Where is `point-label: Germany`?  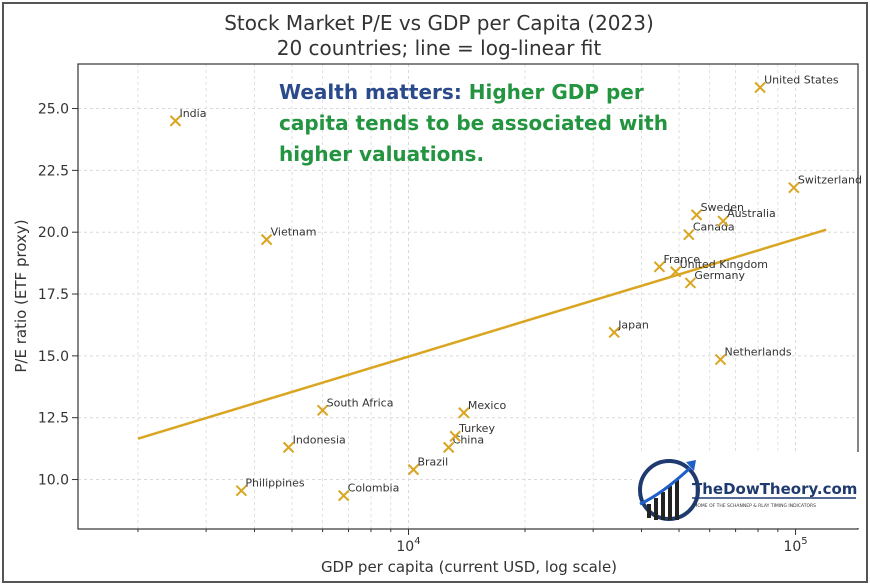 point-label: Germany is located at coordinates (719, 275).